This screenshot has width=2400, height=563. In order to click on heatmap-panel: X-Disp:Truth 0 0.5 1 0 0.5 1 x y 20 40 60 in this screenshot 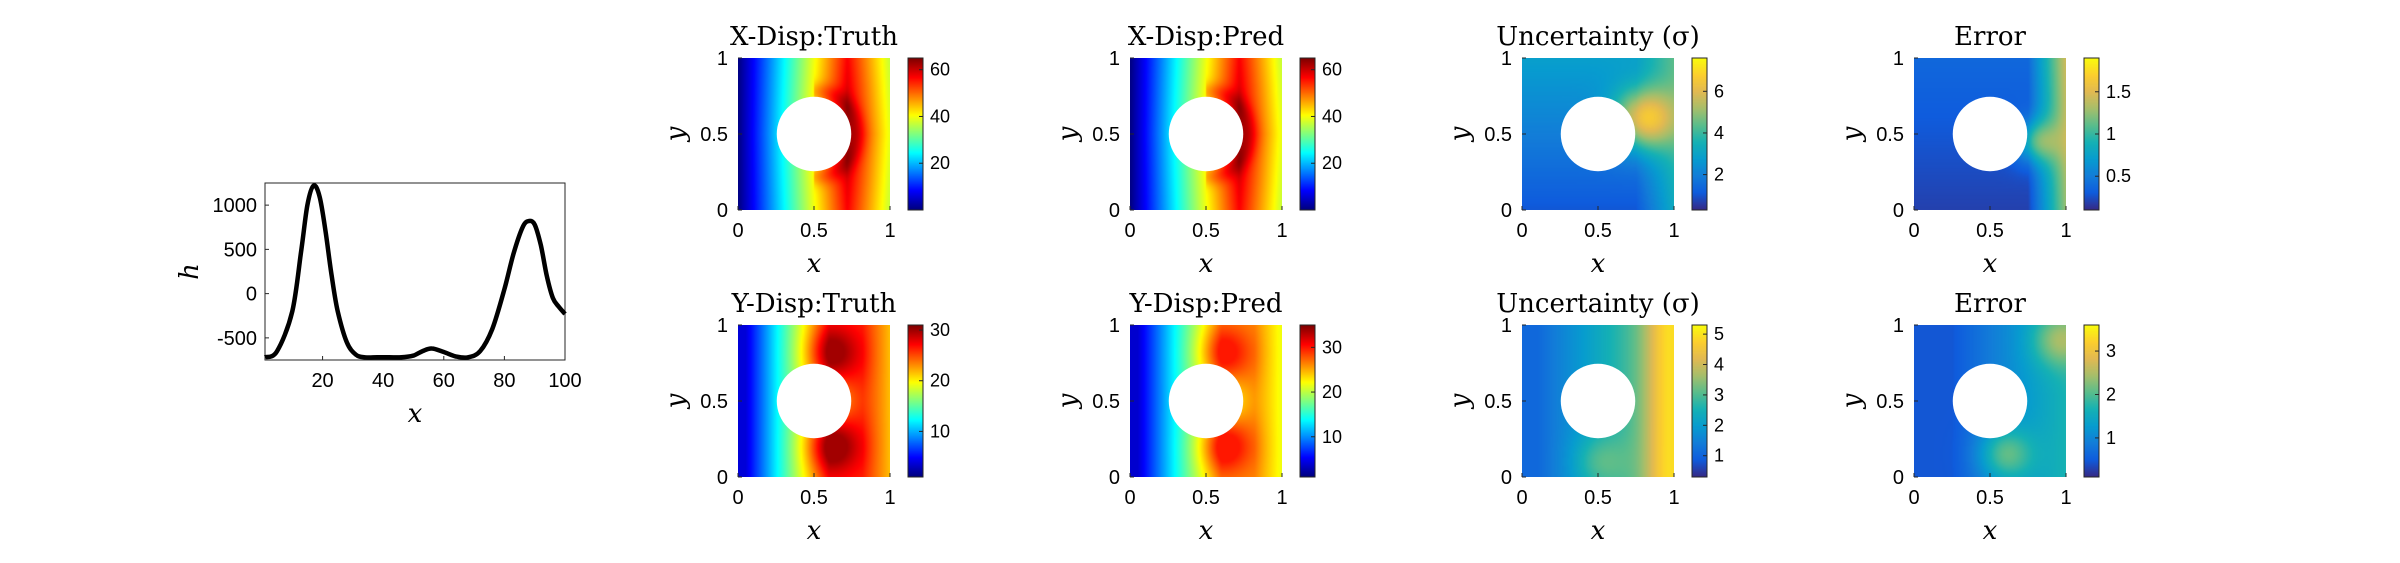, I will do `click(805, 150)`.